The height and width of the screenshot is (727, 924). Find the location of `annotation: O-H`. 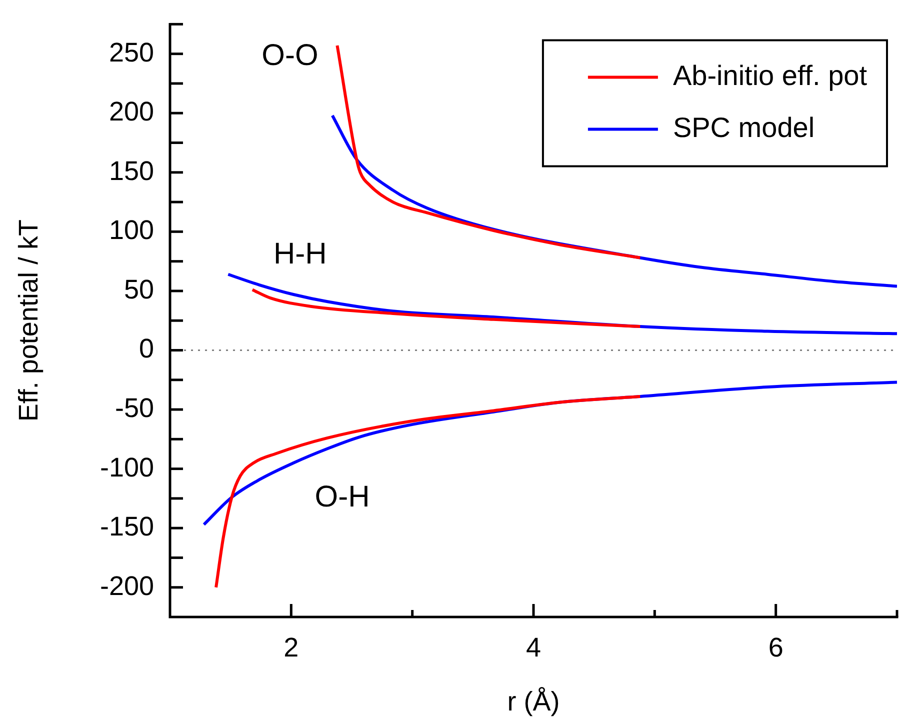

annotation: O-H is located at coordinates (342, 497).